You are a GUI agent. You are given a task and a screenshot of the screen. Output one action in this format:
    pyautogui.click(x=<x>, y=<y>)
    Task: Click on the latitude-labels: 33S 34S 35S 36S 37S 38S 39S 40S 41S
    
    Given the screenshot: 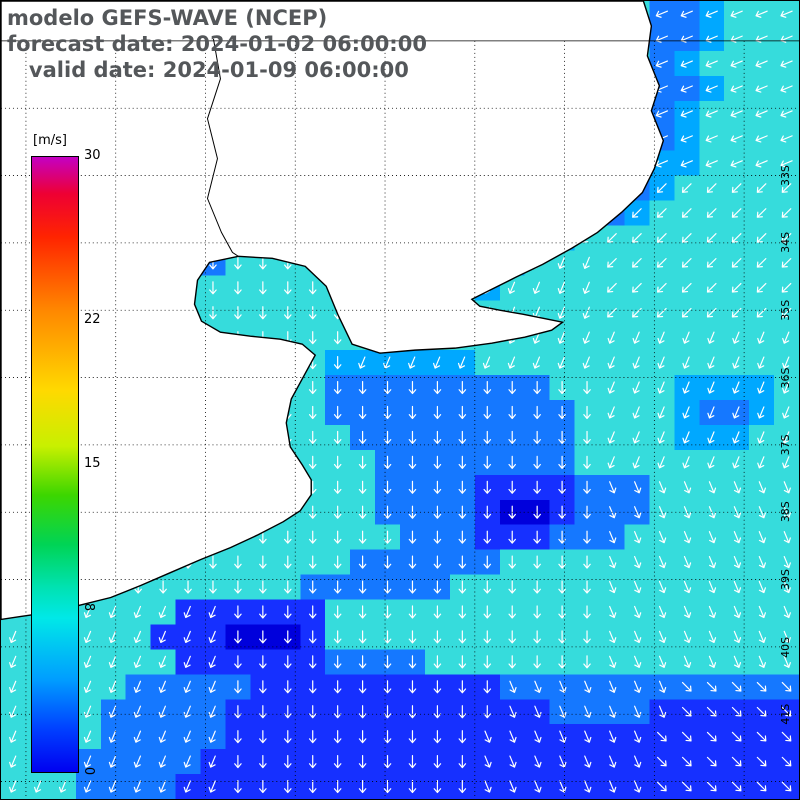 What is the action you would take?
    pyautogui.click(x=785, y=445)
    